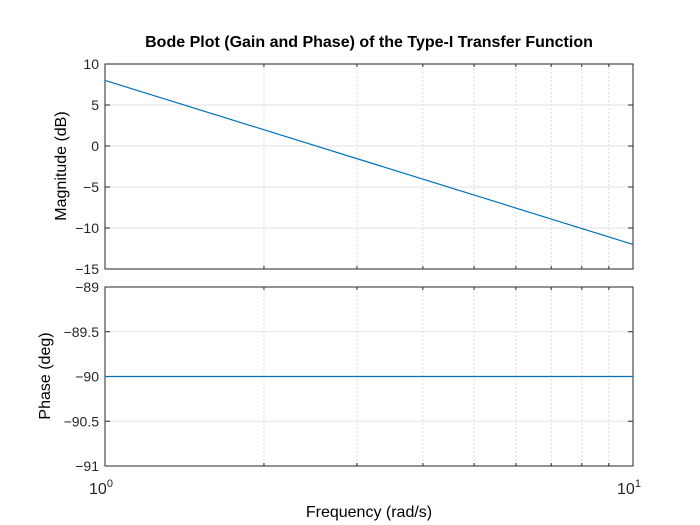 This screenshot has height=525, width=700. I want to click on y-tick-label: −90, so click(87, 377).